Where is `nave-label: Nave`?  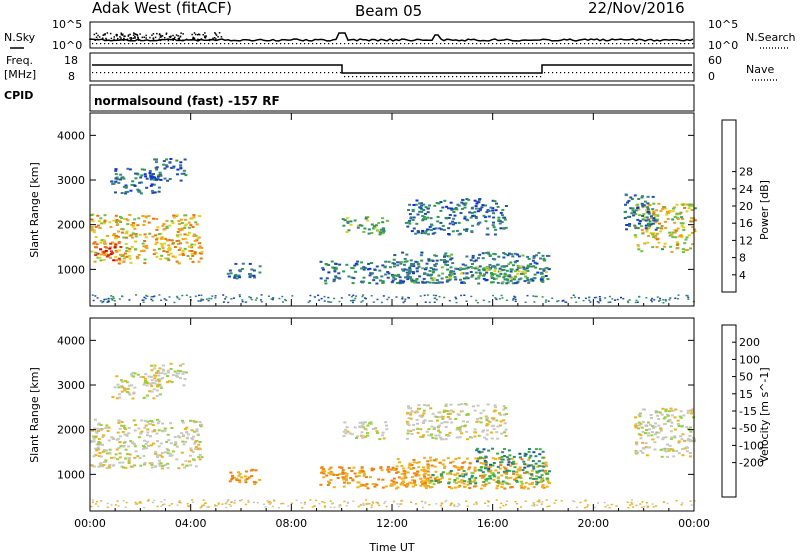 nave-label: Nave is located at coordinates (760, 69).